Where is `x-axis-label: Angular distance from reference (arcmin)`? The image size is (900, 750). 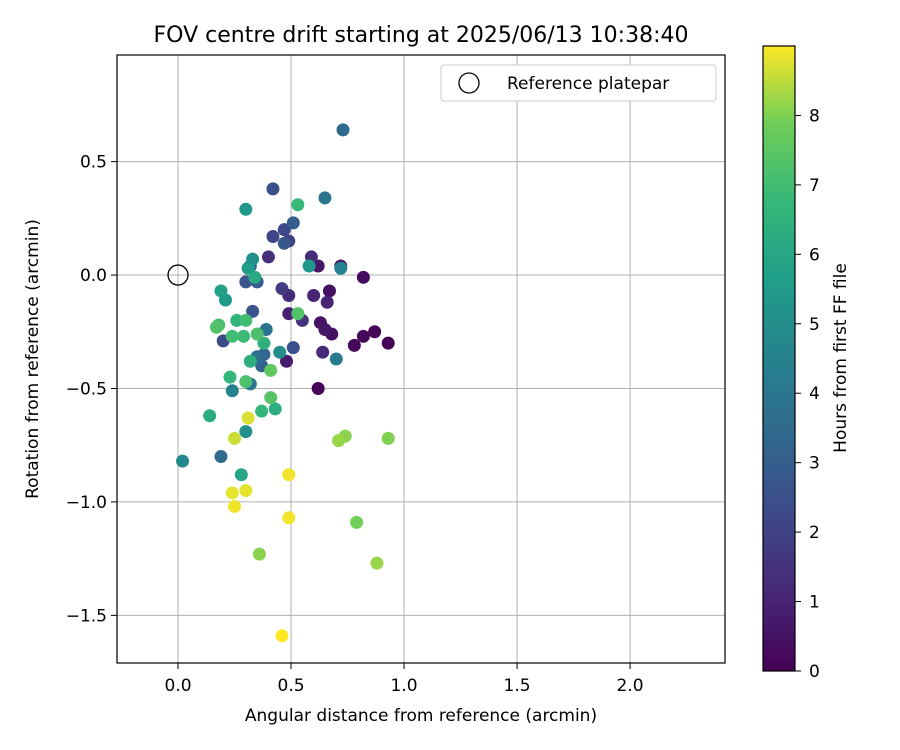 x-axis-label: Angular distance from reference (arcmin) is located at coordinates (421, 716).